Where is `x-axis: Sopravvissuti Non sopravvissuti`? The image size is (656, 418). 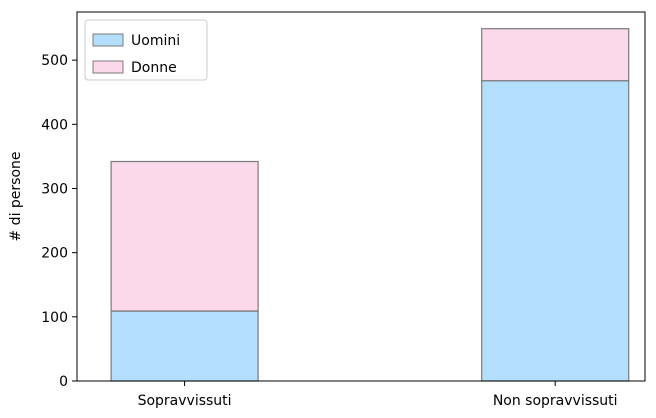
x-axis: Sopravvissuti Non sopravvissuti is located at coordinates (378, 395).